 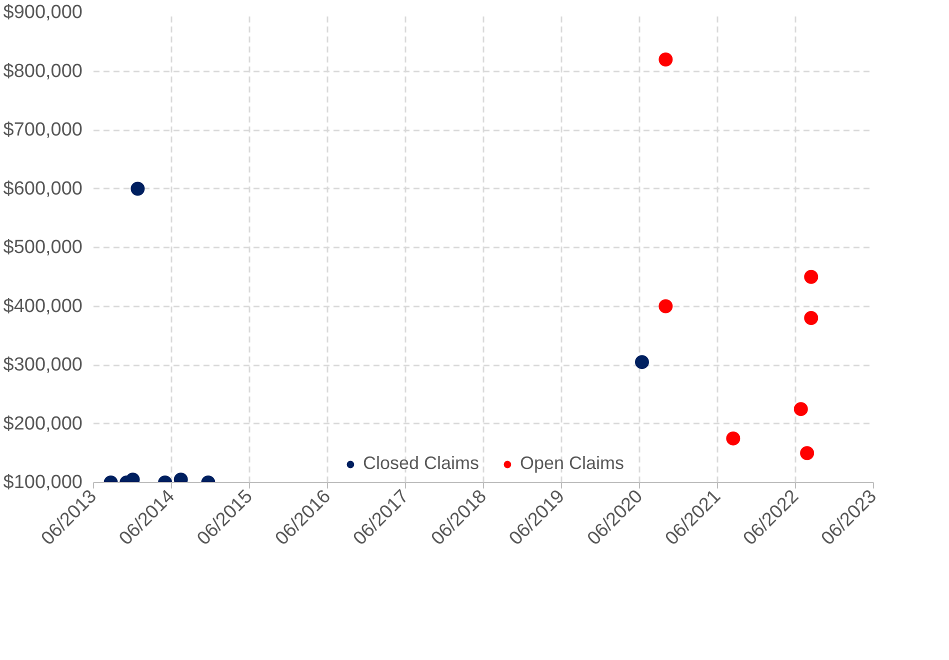 I want to click on y-tick-label: $200,000, so click(x=43, y=423).